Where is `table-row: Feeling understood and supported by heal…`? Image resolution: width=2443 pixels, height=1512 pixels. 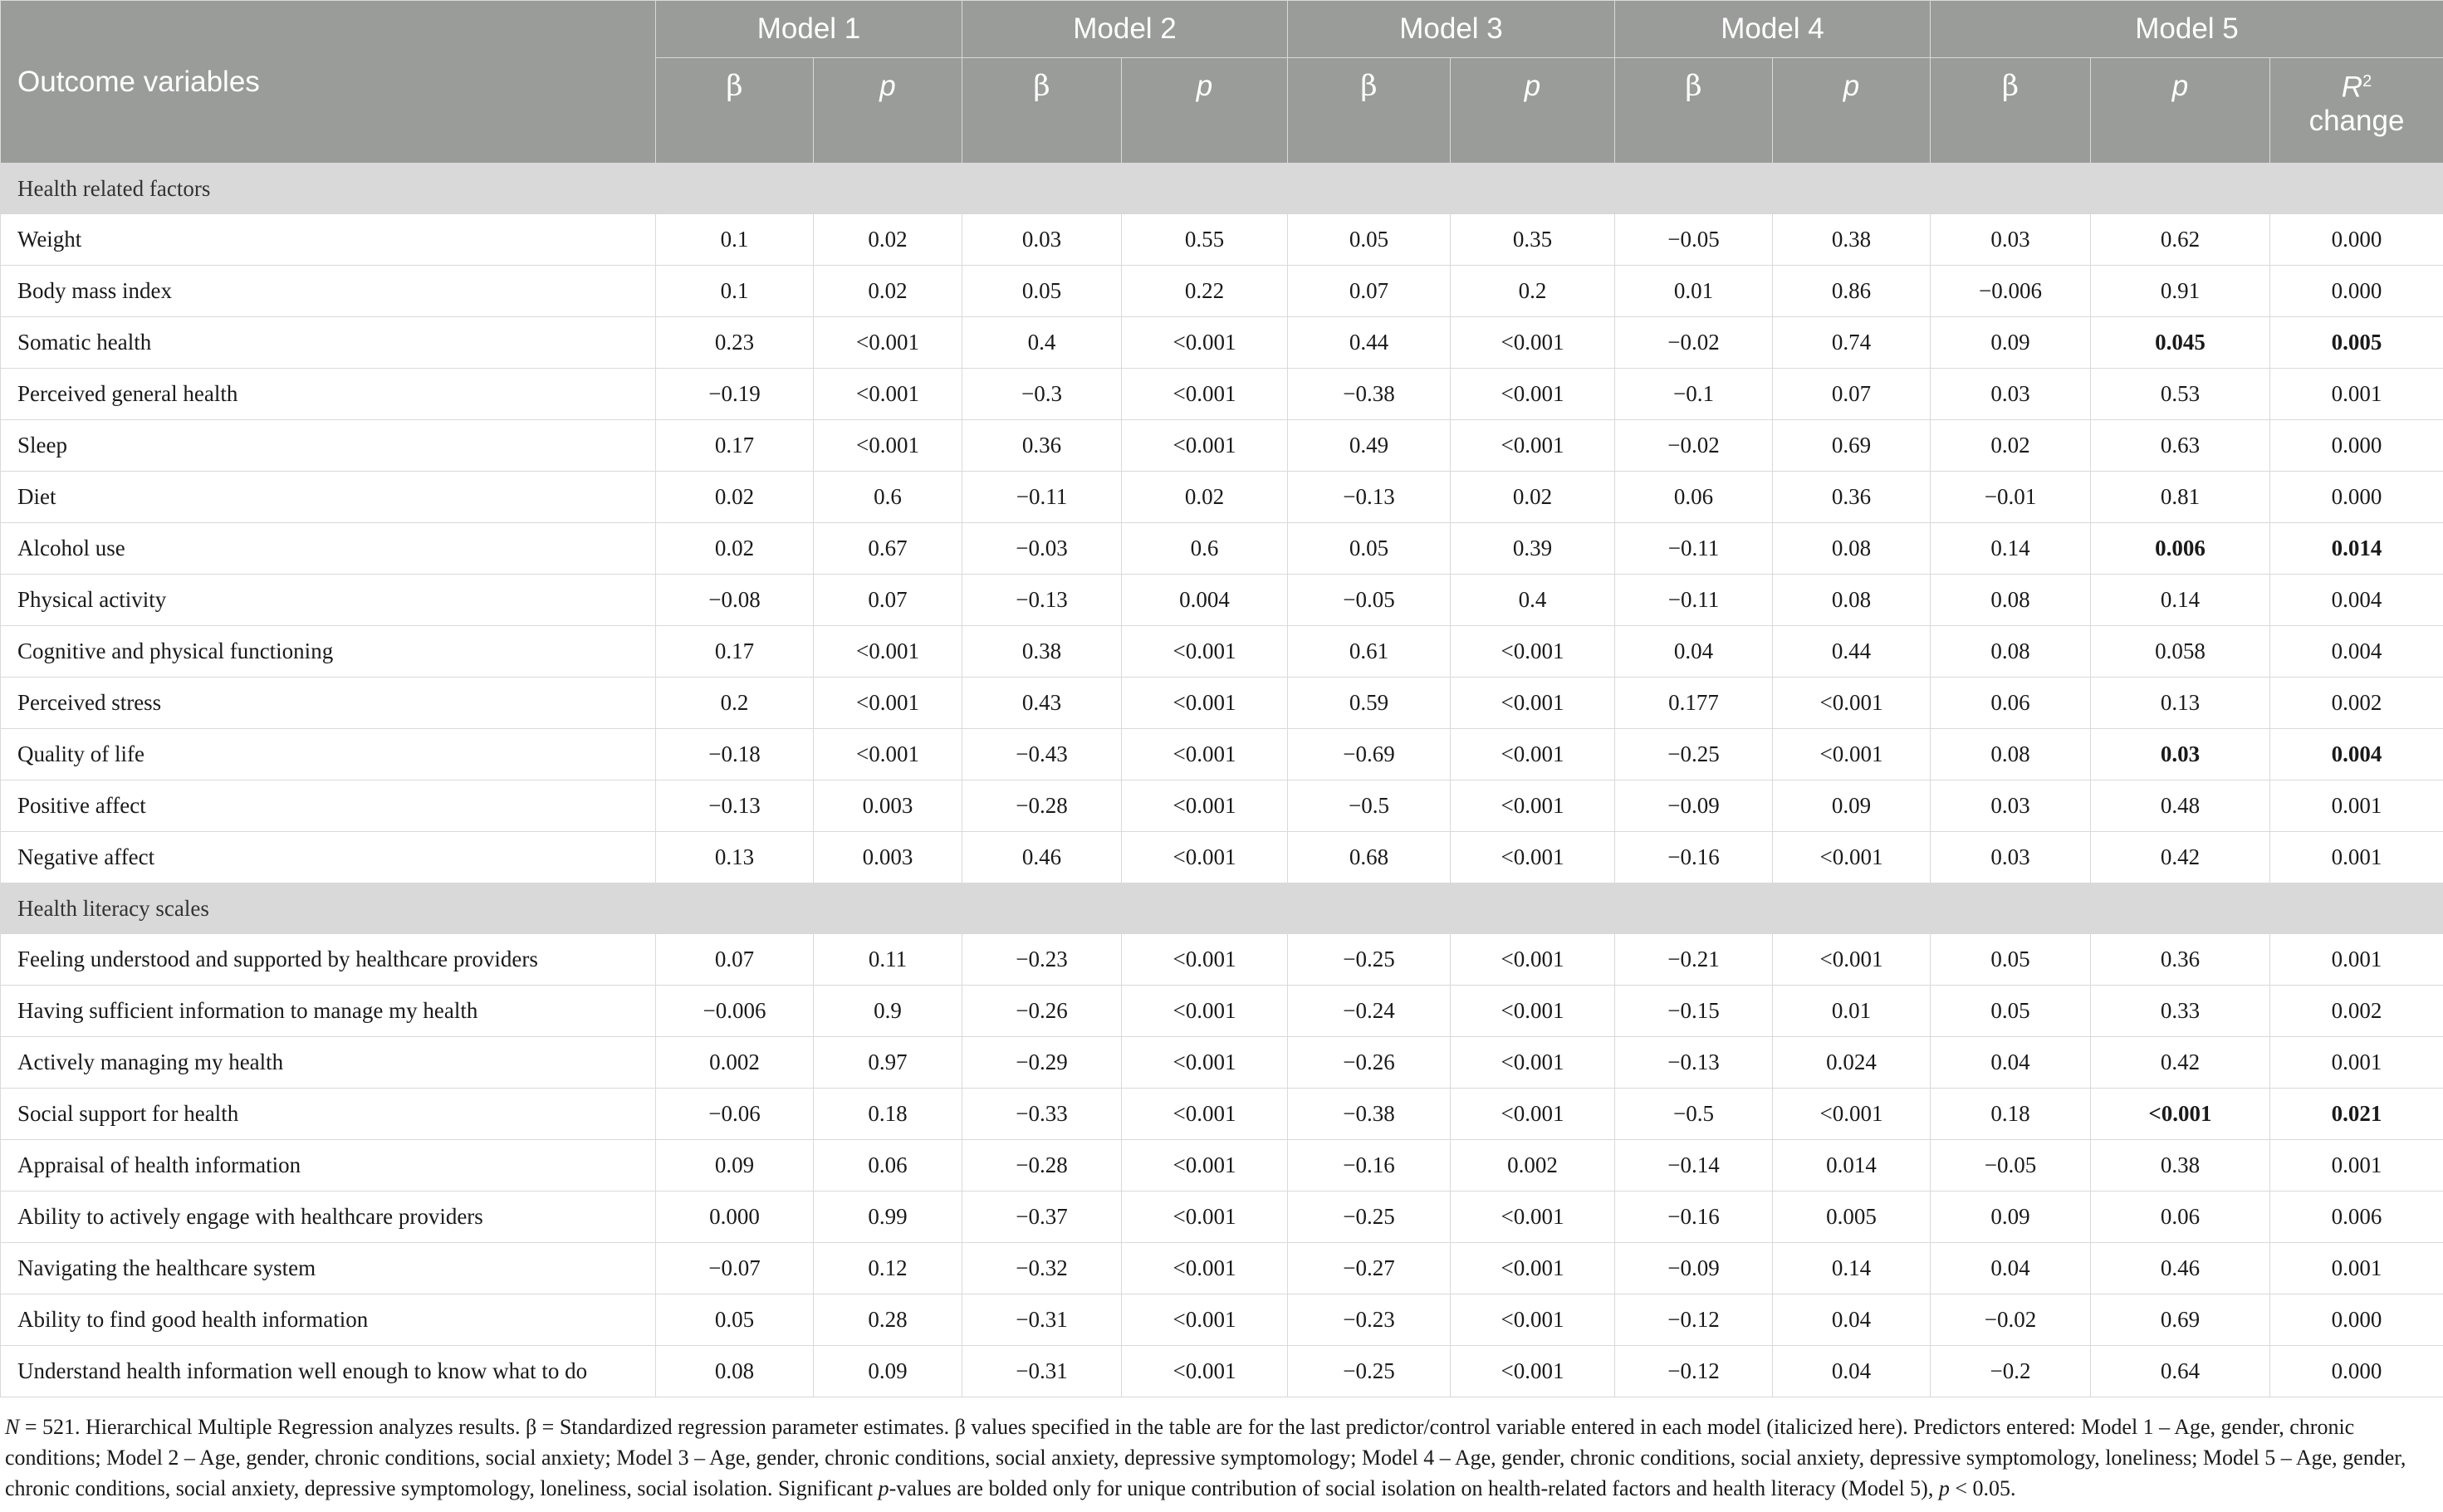
table-row: Feeling understood and supported by heal… is located at coordinates (1221, 959).